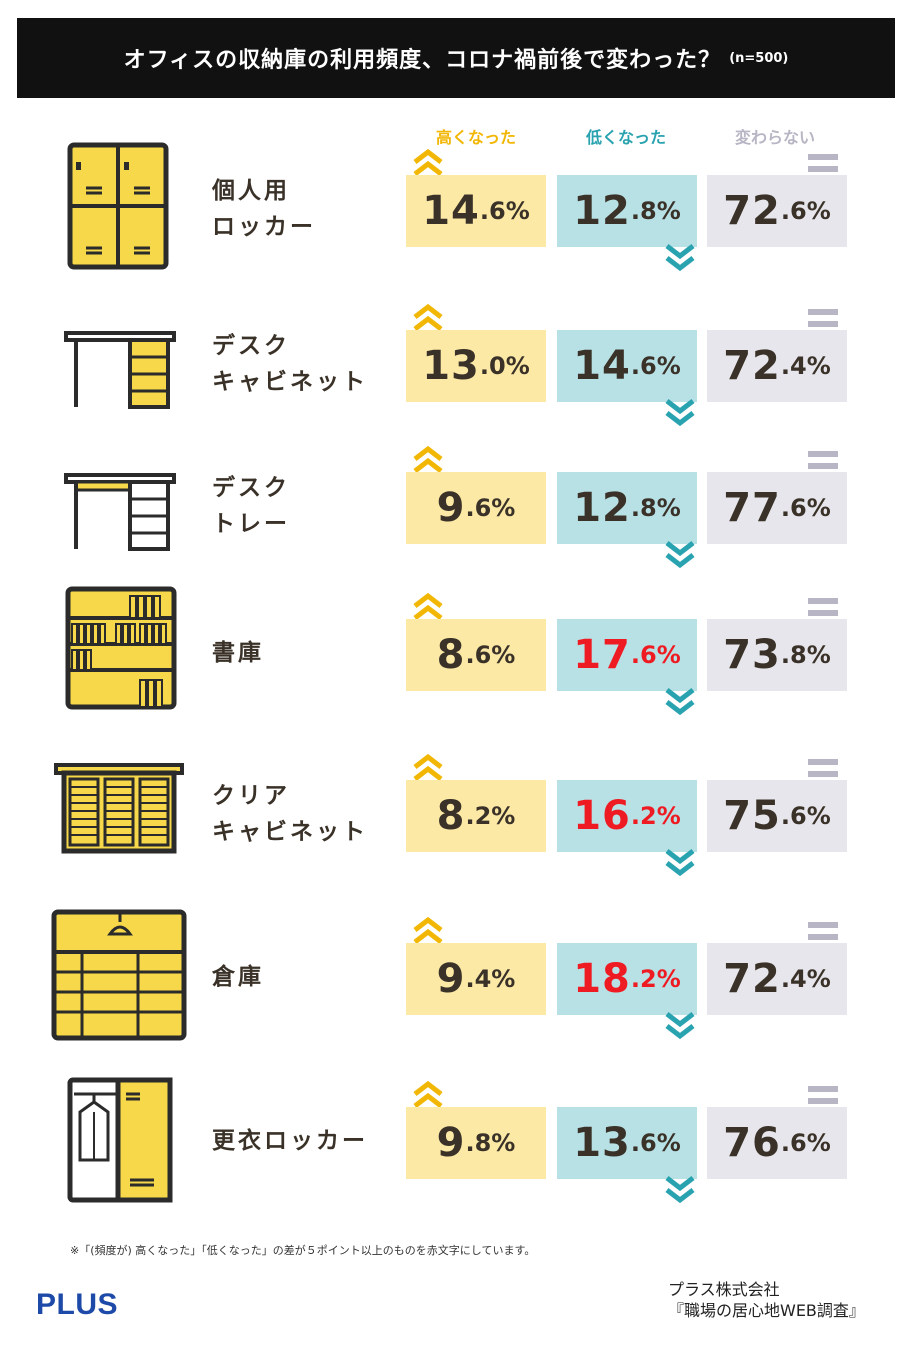 This screenshot has height=1350, width=911. Describe the element at coordinates (120, 365) in the screenshot. I see `desk-cabinet-icon` at that location.